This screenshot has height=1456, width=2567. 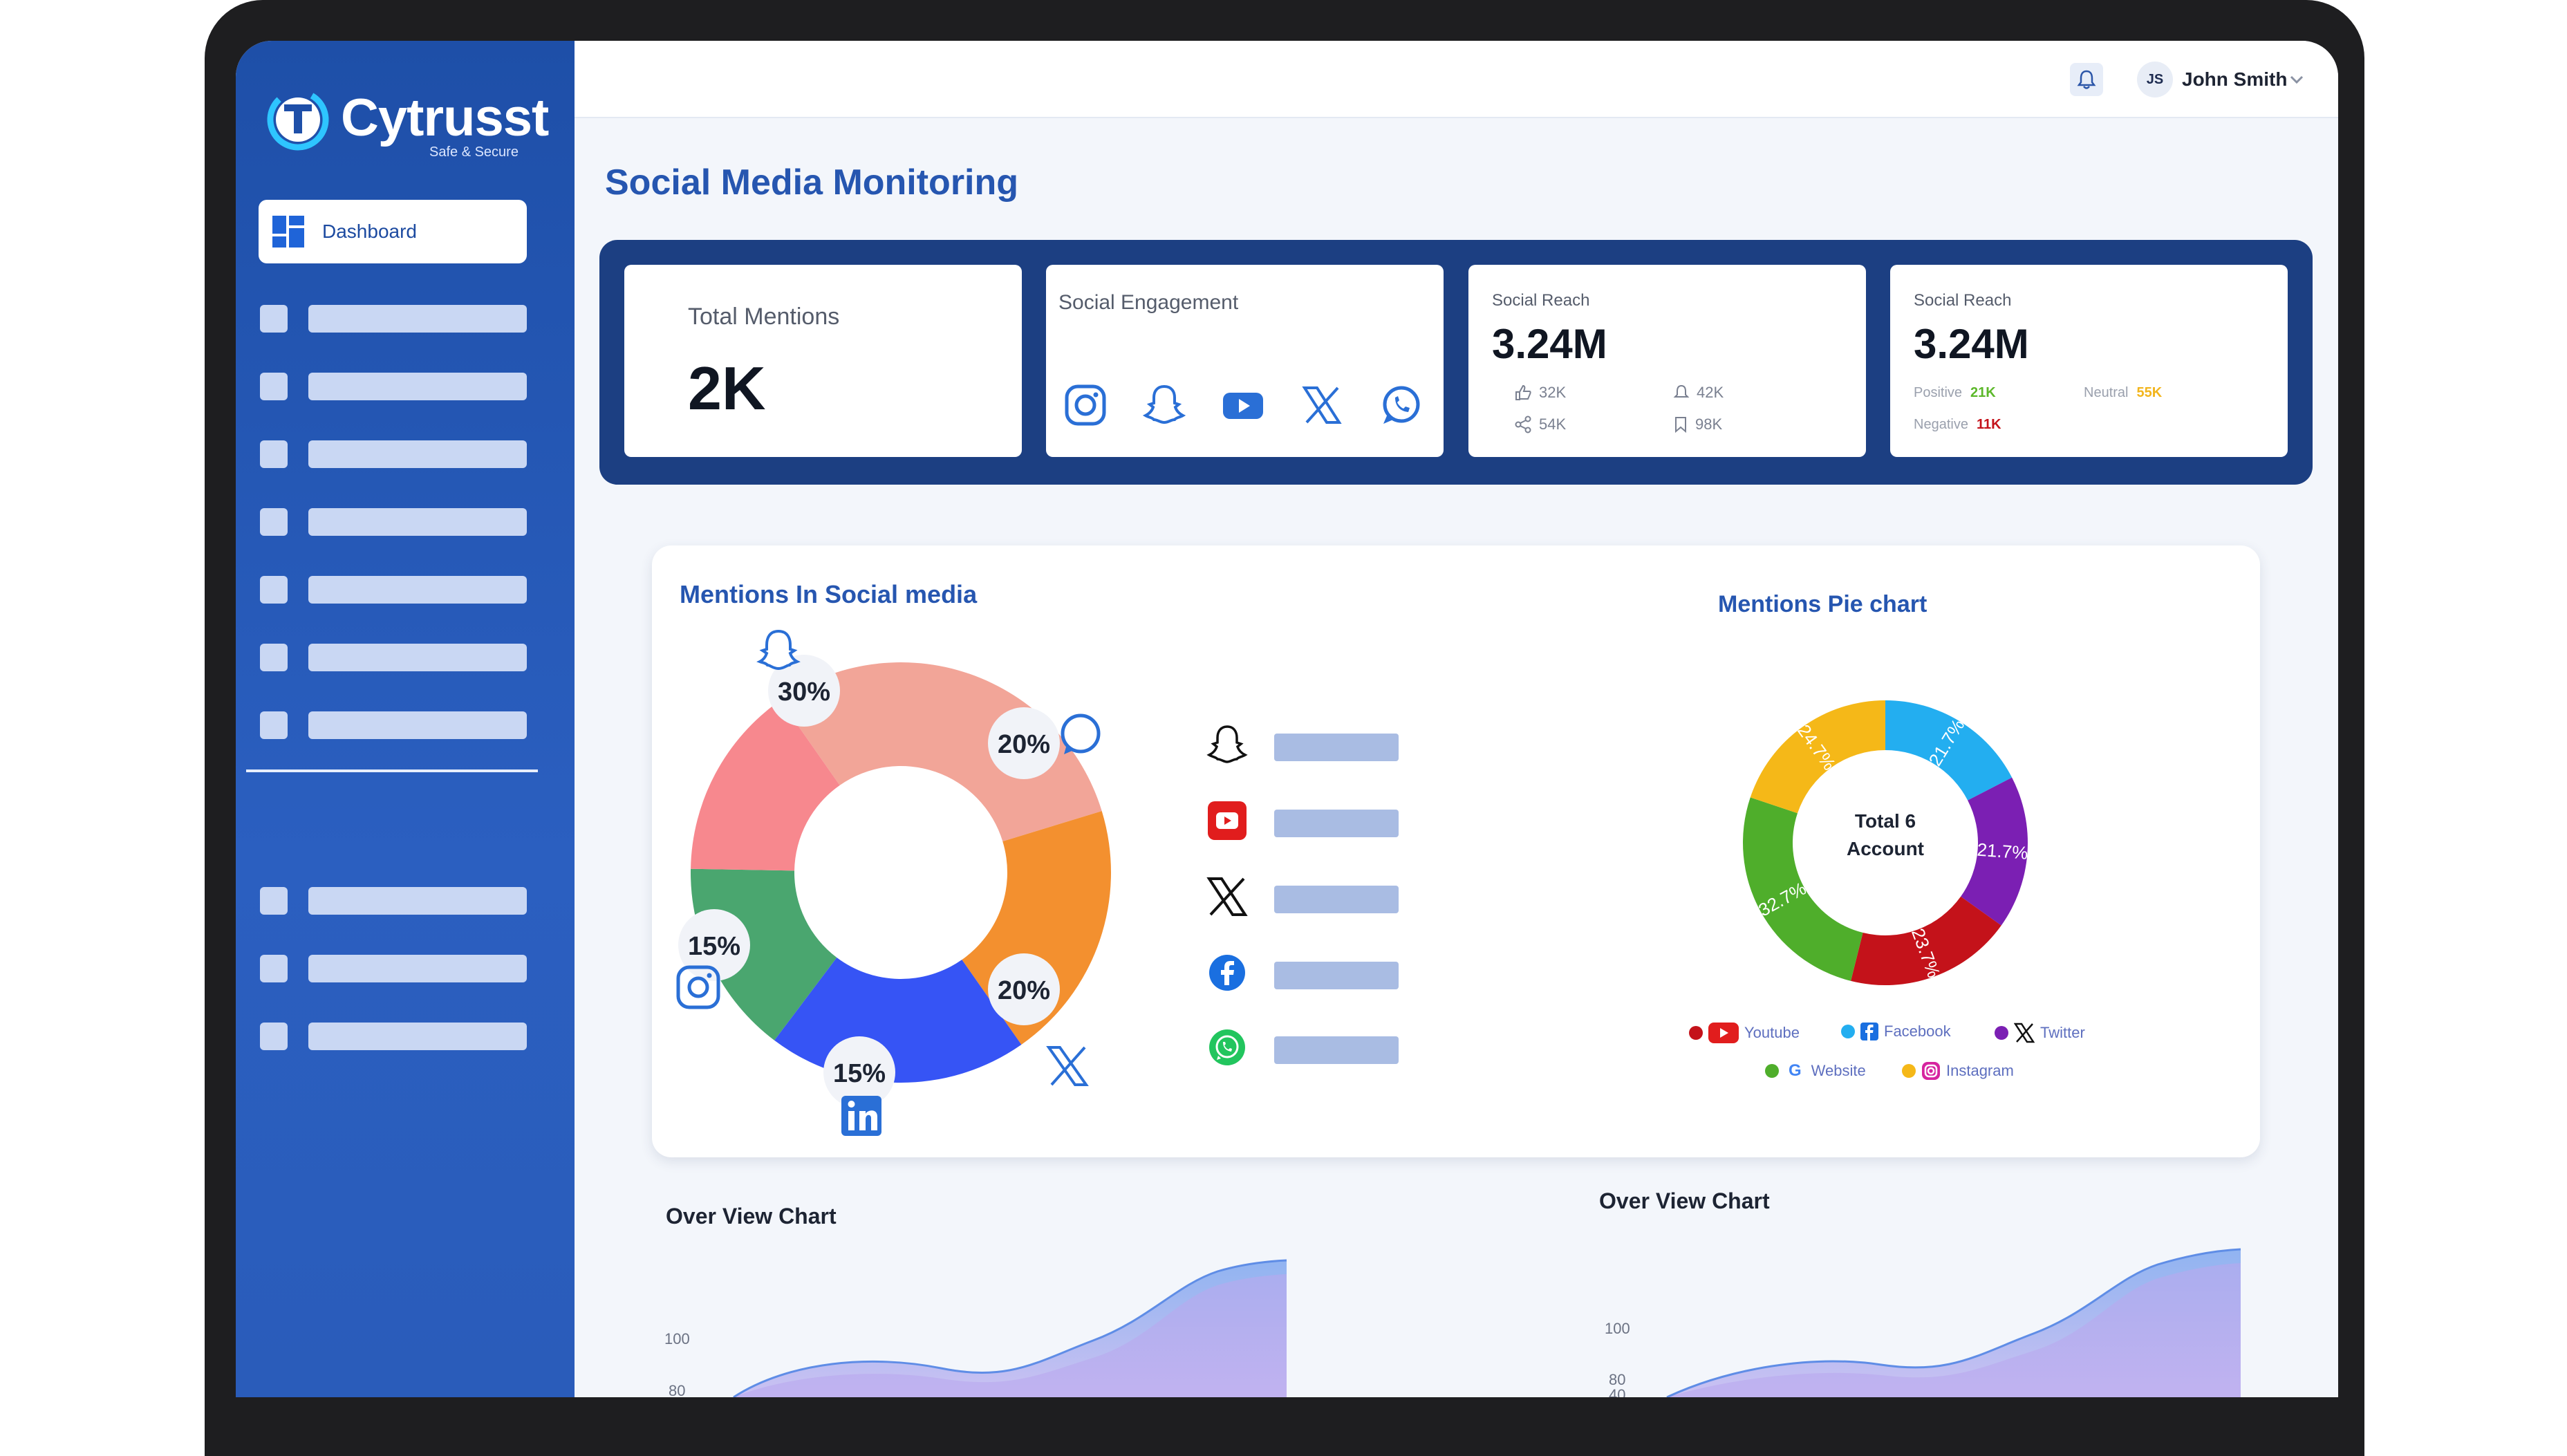 What do you see at coordinates (1941, 424) in the screenshot?
I see `negative-label: Negative` at bounding box center [1941, 424].